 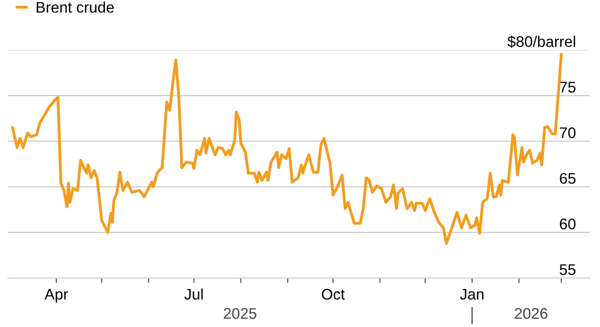 I want to click on y-tick-label: 55, so click(x=568, y=269).